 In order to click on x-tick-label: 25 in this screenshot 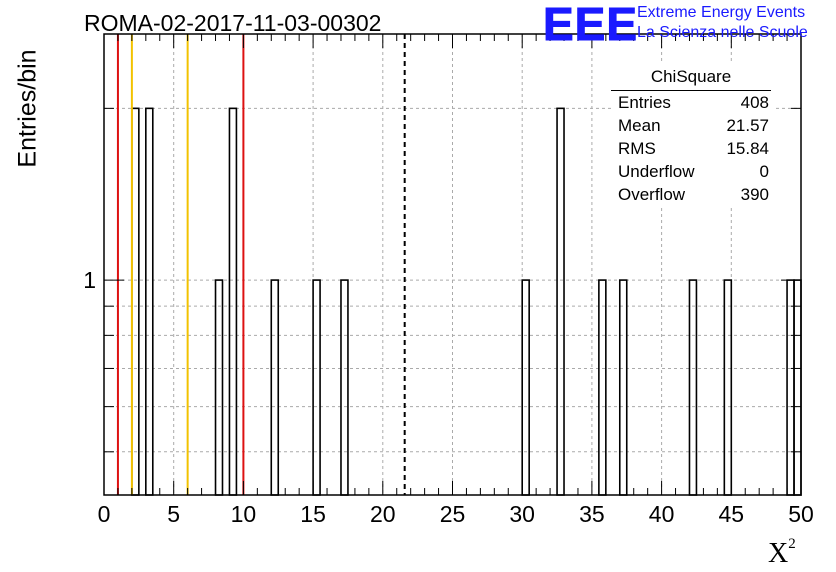, I will do `click(453, 514)`.